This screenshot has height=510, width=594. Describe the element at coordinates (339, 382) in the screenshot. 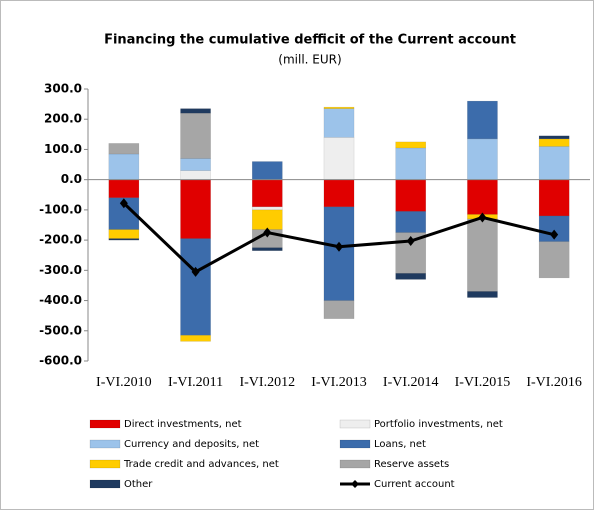

I see `x-tick-label: I-VI.2013` at that location.